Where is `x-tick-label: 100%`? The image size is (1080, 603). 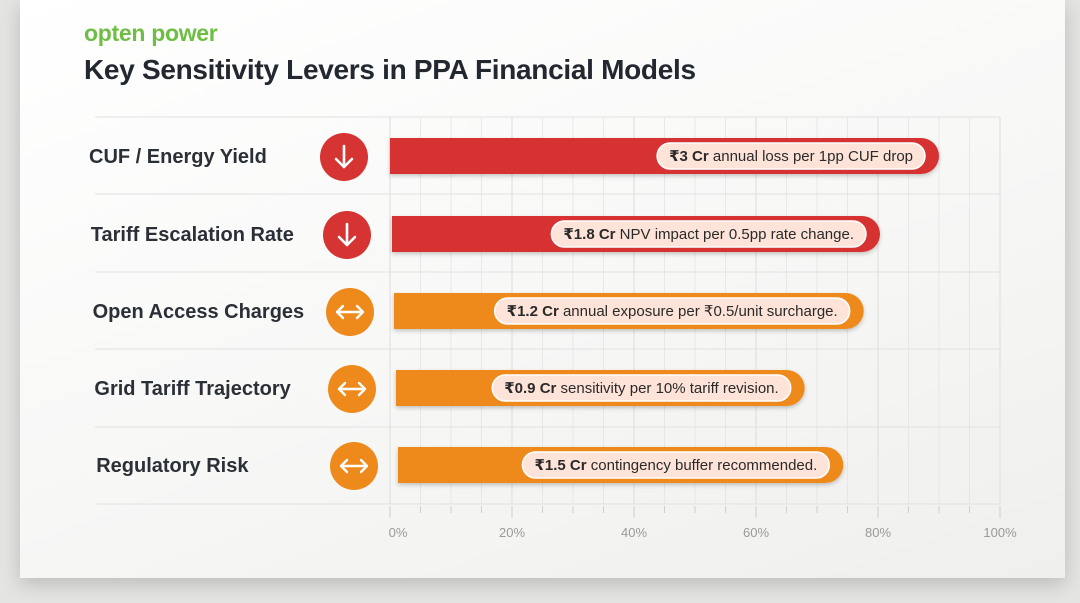 x-tick-label: 100% is located at coordinates (1000, 532).